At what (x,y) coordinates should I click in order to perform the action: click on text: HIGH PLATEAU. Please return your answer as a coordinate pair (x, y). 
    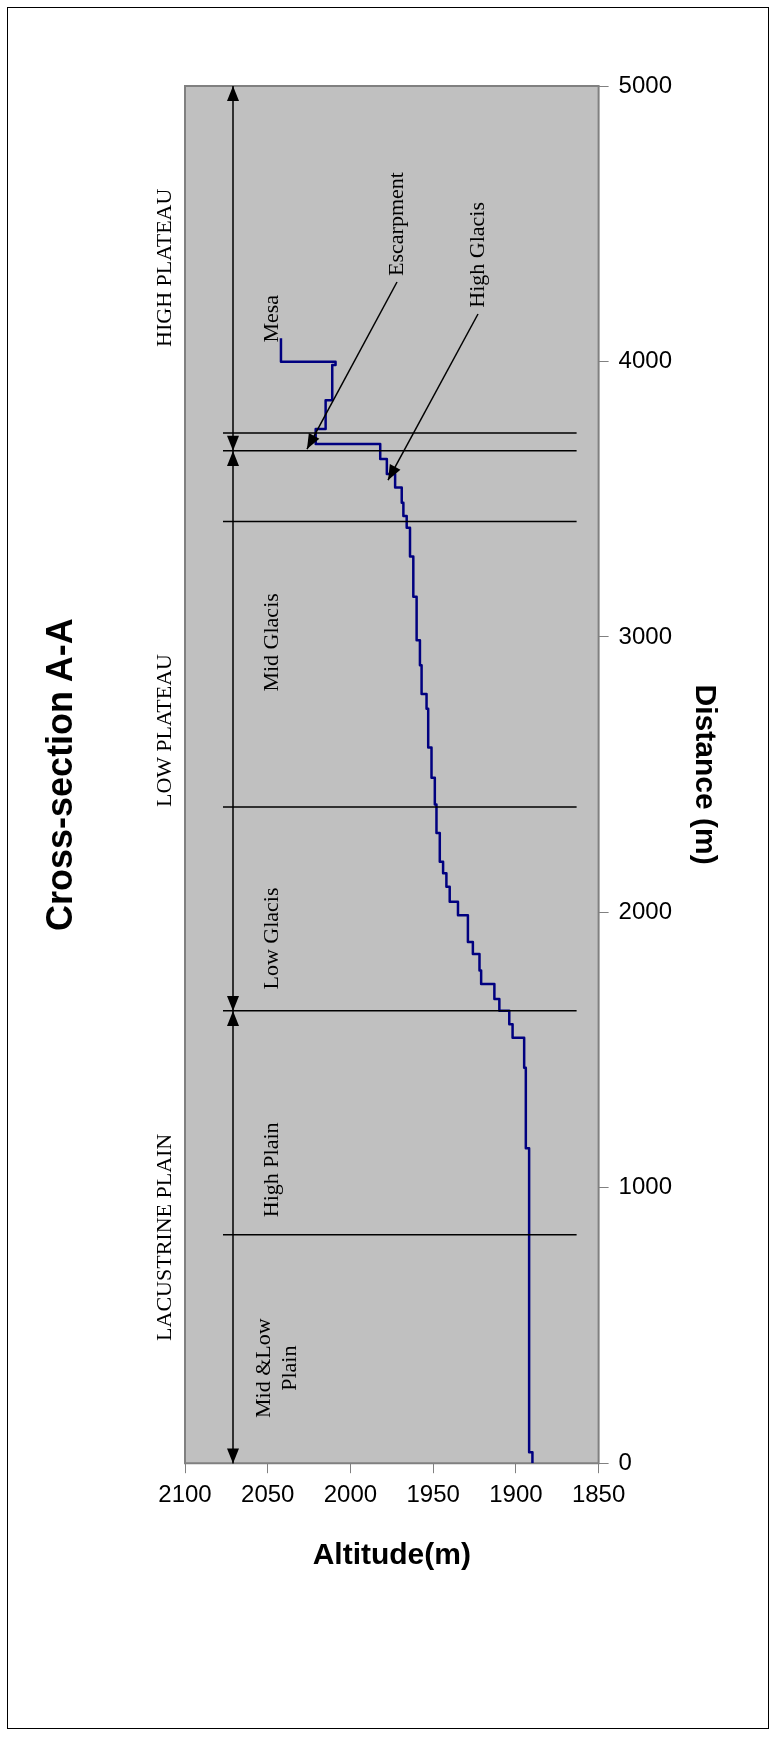
    Looking at the image, I should click on (163, 267).